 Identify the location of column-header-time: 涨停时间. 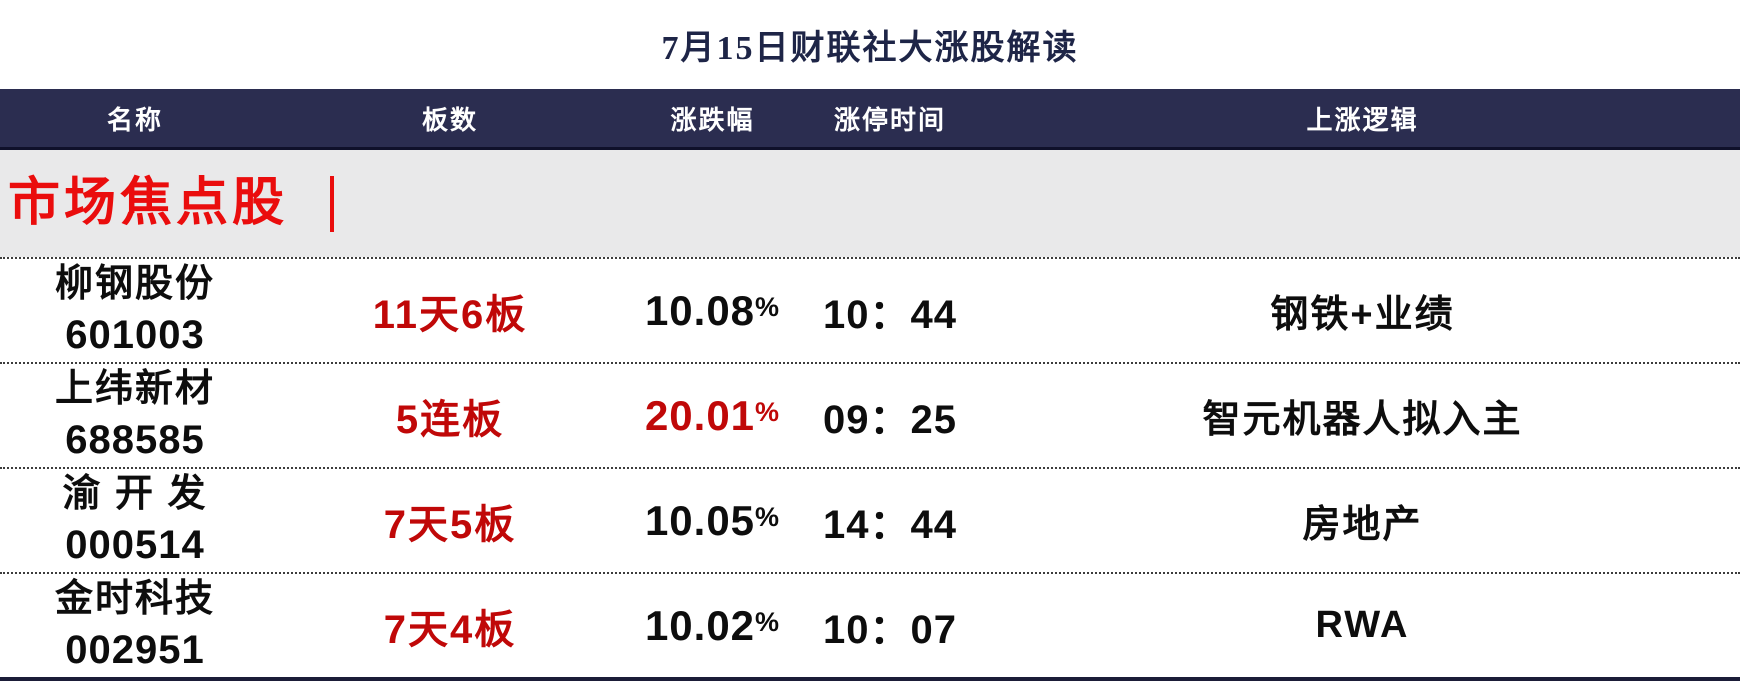
(889, 119).